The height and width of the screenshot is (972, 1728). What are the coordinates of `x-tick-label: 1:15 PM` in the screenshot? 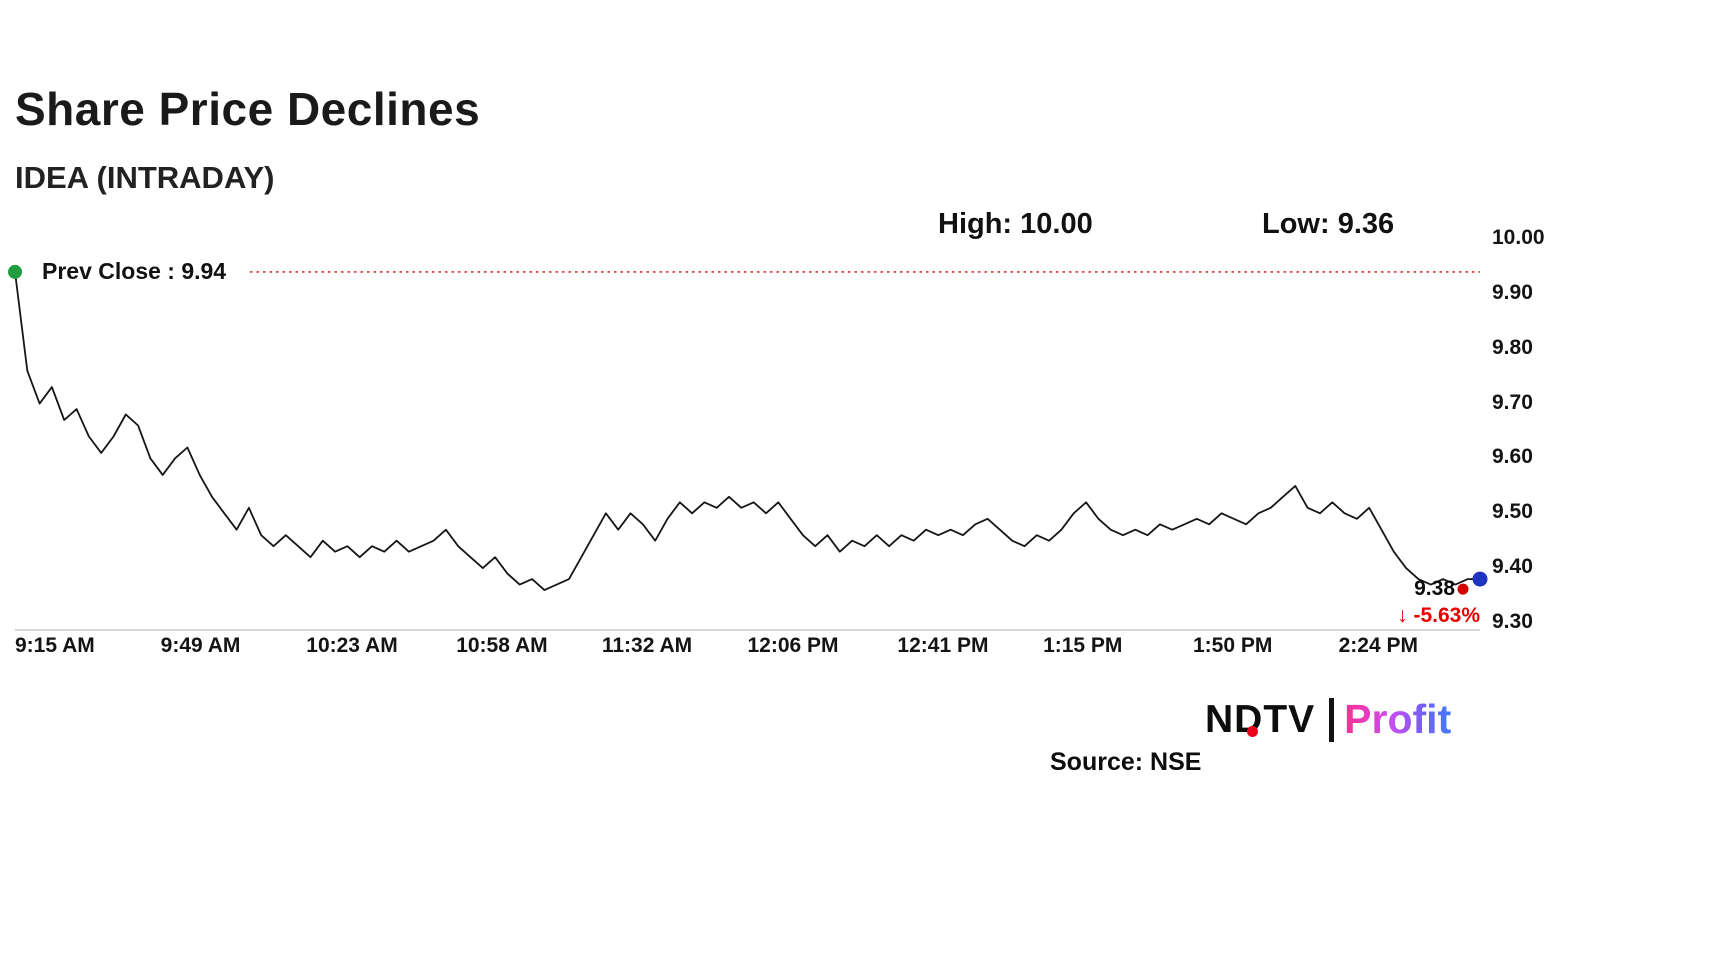 It's located at (1083, 645).